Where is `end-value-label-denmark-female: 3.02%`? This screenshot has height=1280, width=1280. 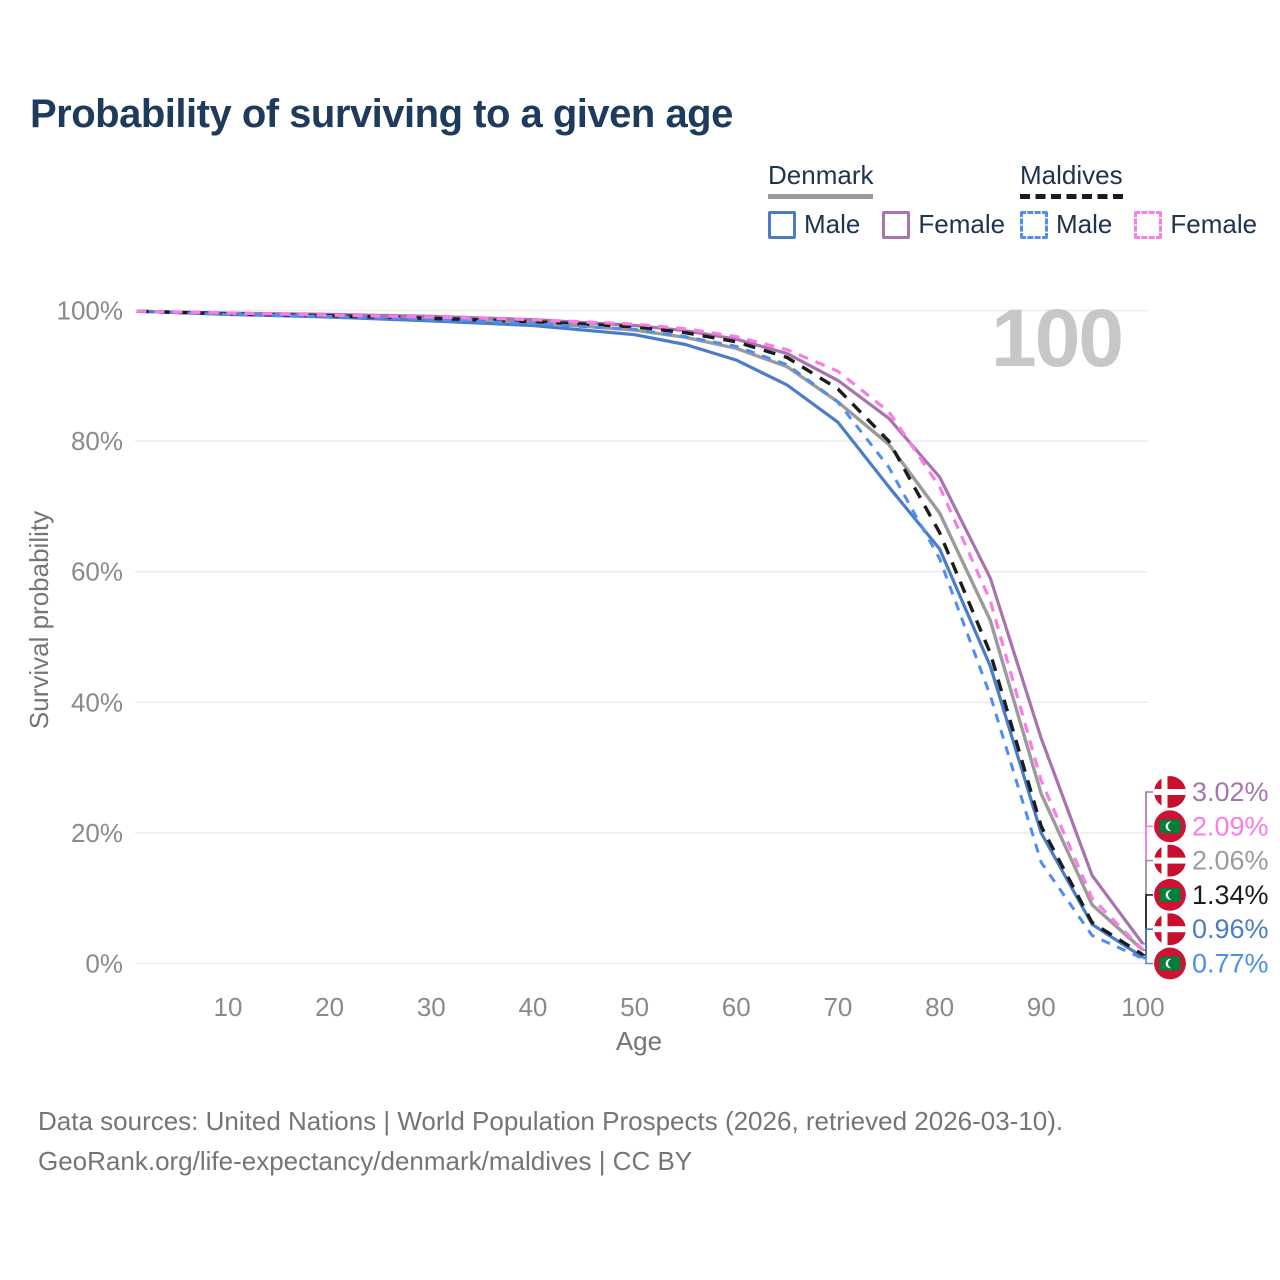 end-value-label-denmark-female: 3.02% is located at coordinates (1230, 792).